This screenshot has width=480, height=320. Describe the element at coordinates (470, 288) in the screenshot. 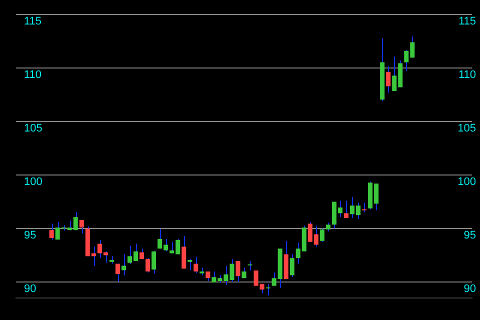

I see `y2-tick-label: 90` at that location.